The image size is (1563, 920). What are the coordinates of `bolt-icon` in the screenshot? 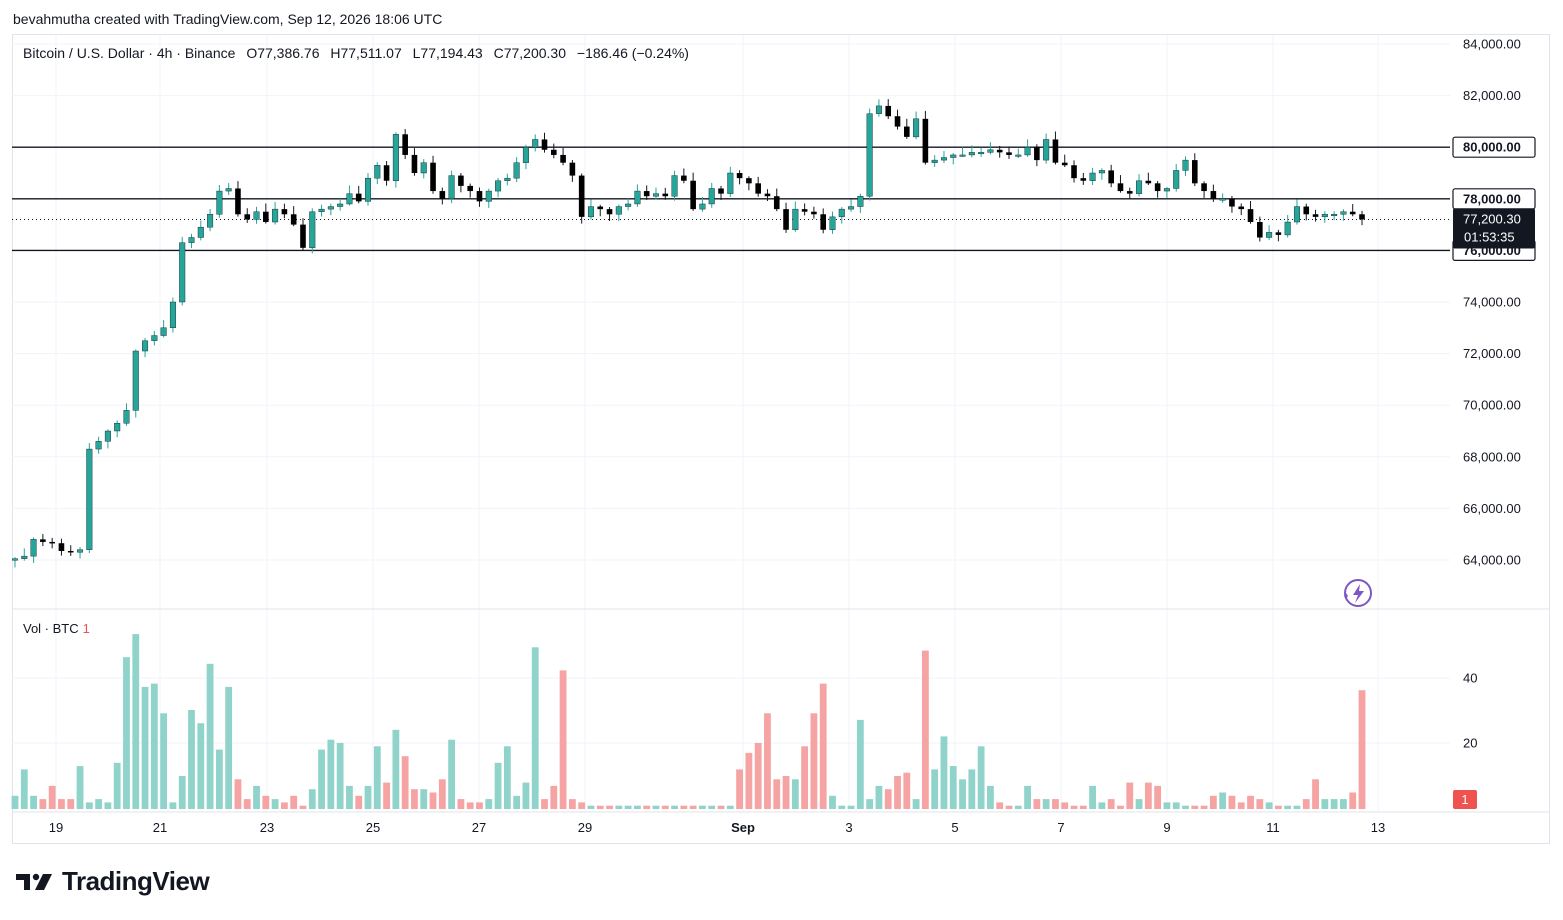 It's located at (1358, 593).